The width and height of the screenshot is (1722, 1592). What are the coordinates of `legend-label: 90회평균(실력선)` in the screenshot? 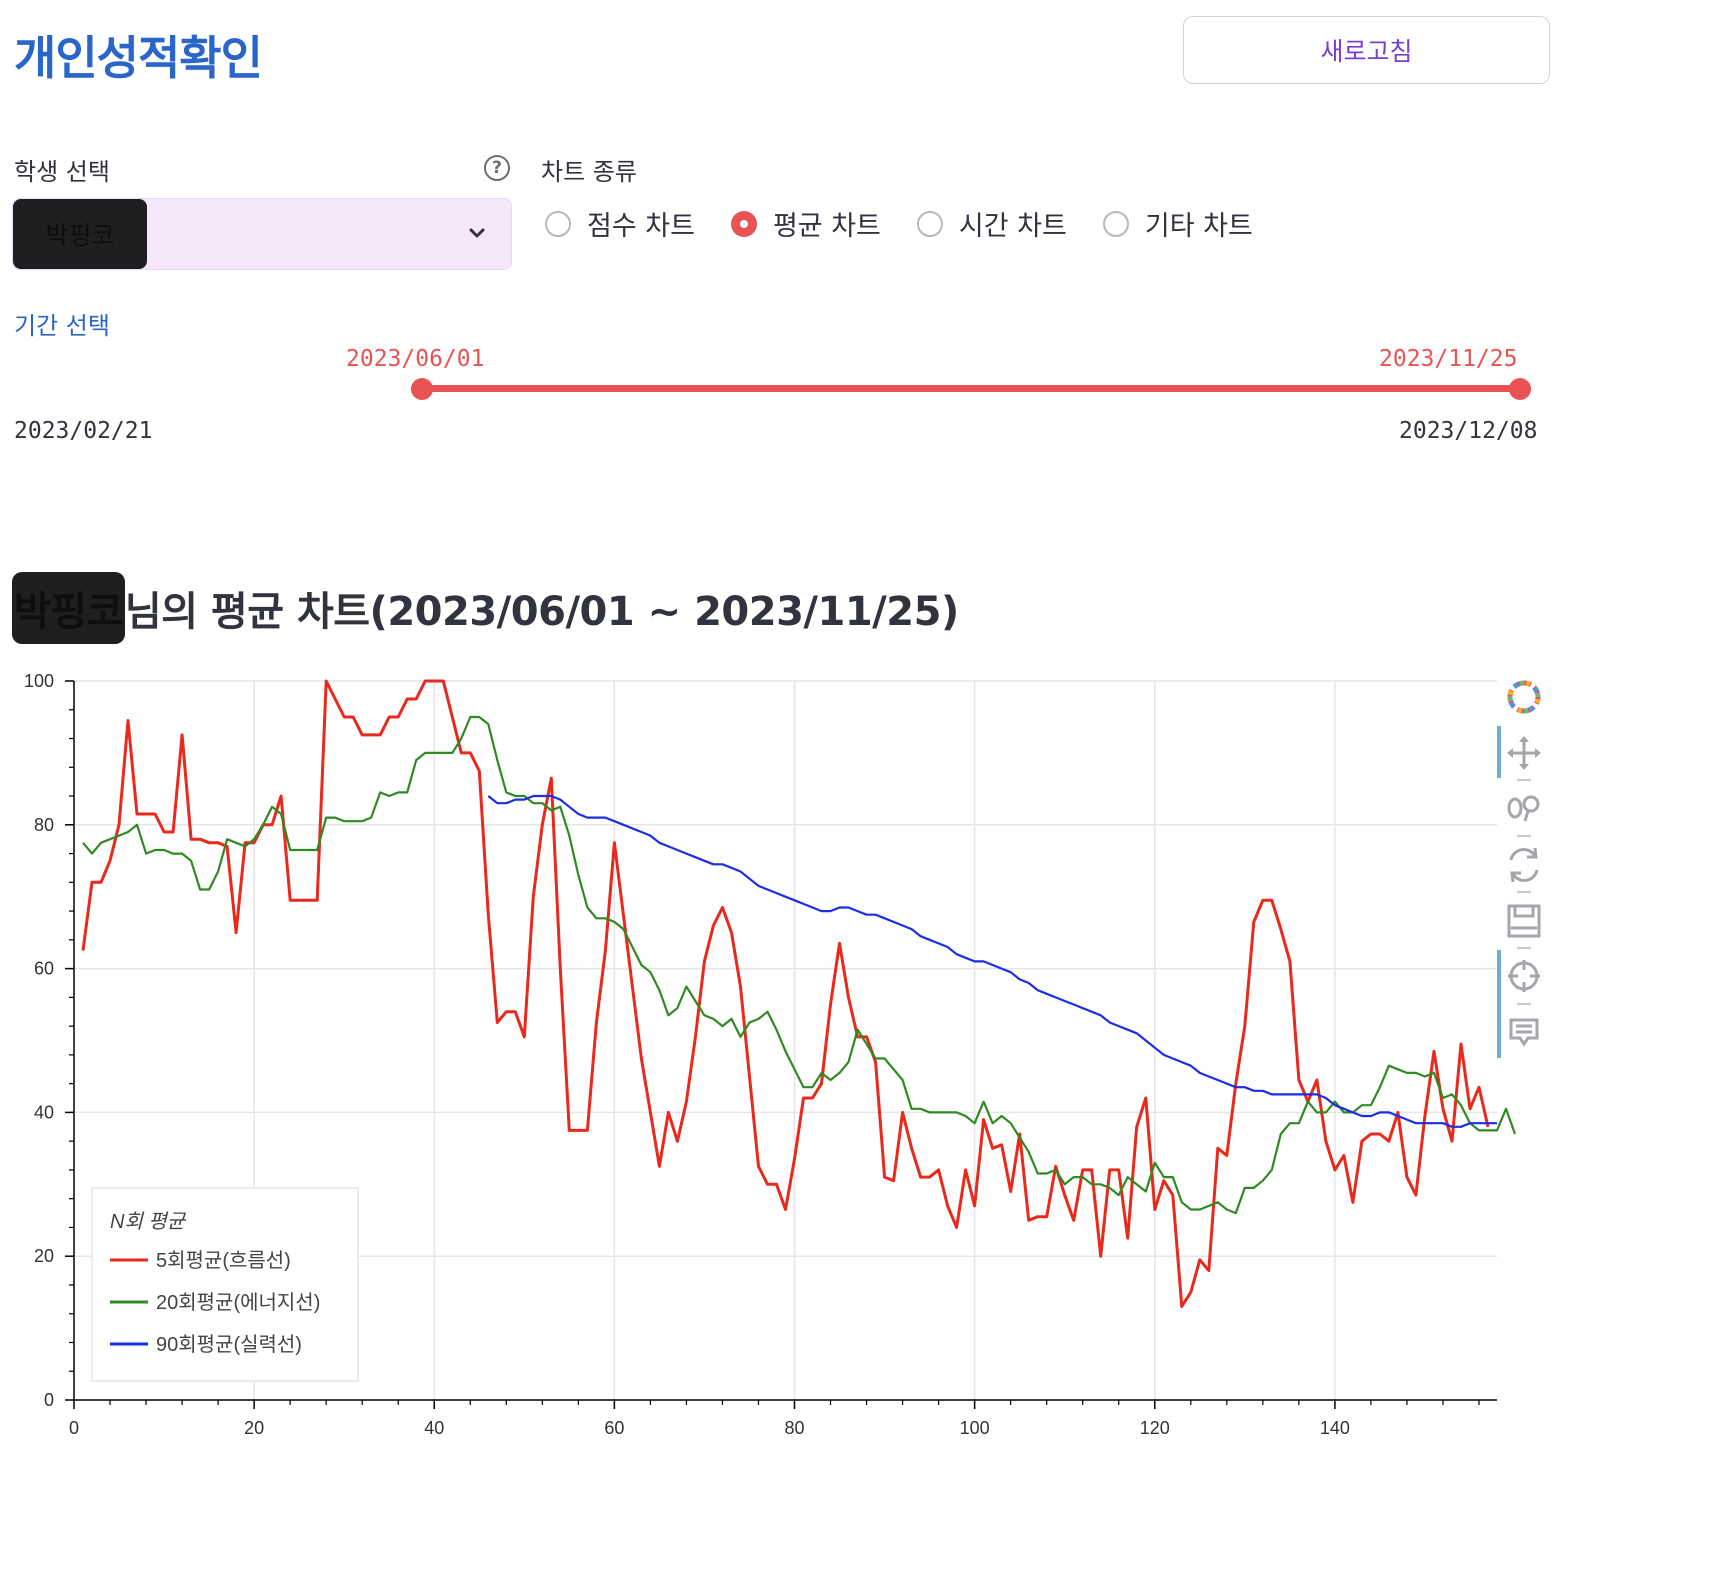 It's located at (229, 1344).